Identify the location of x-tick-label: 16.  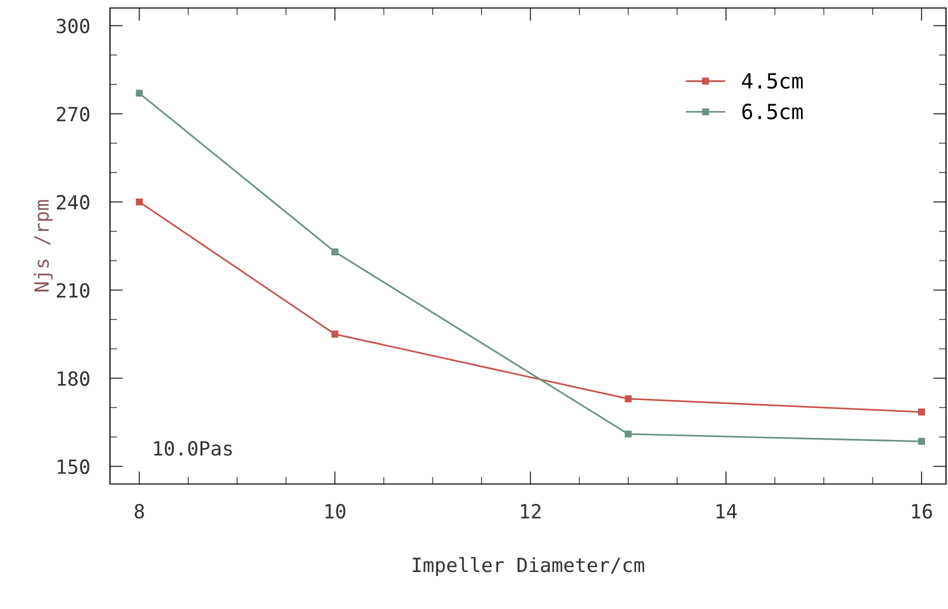
(922, 511).